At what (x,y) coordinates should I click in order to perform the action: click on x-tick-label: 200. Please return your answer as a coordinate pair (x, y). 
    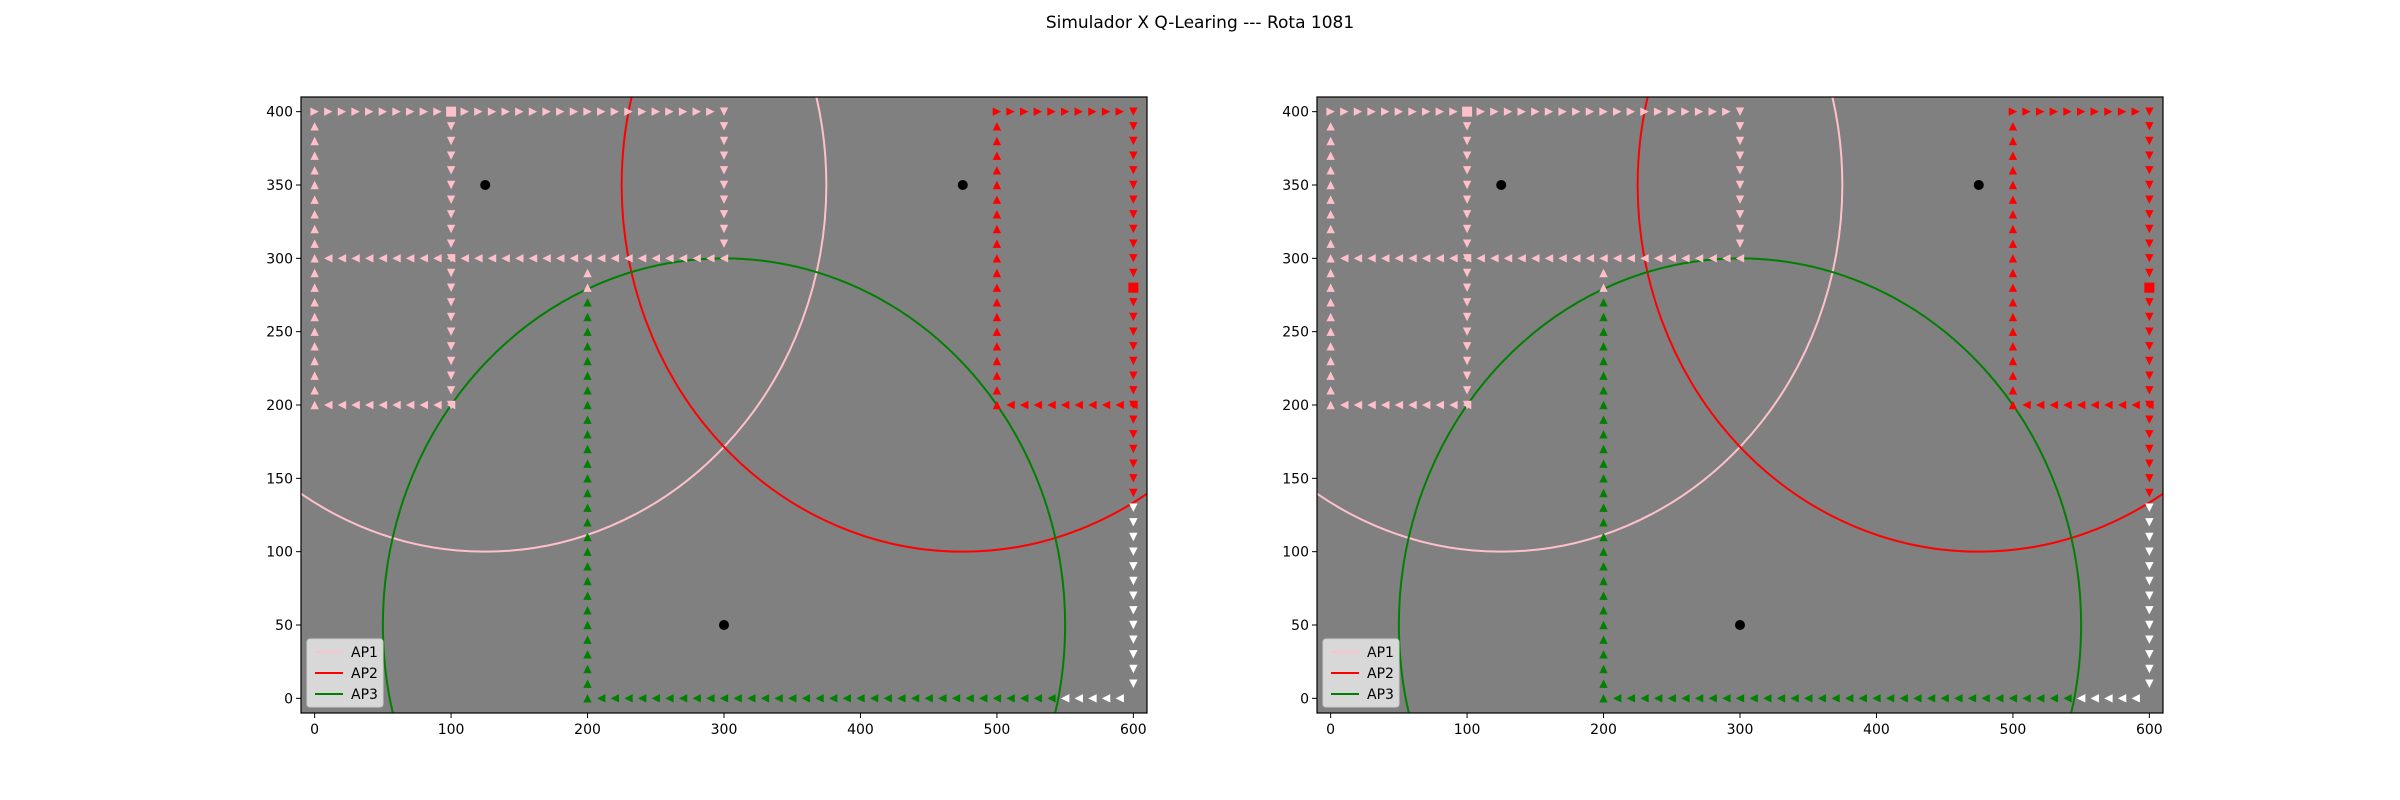
    Looking at the image, I should click on (587, 730).